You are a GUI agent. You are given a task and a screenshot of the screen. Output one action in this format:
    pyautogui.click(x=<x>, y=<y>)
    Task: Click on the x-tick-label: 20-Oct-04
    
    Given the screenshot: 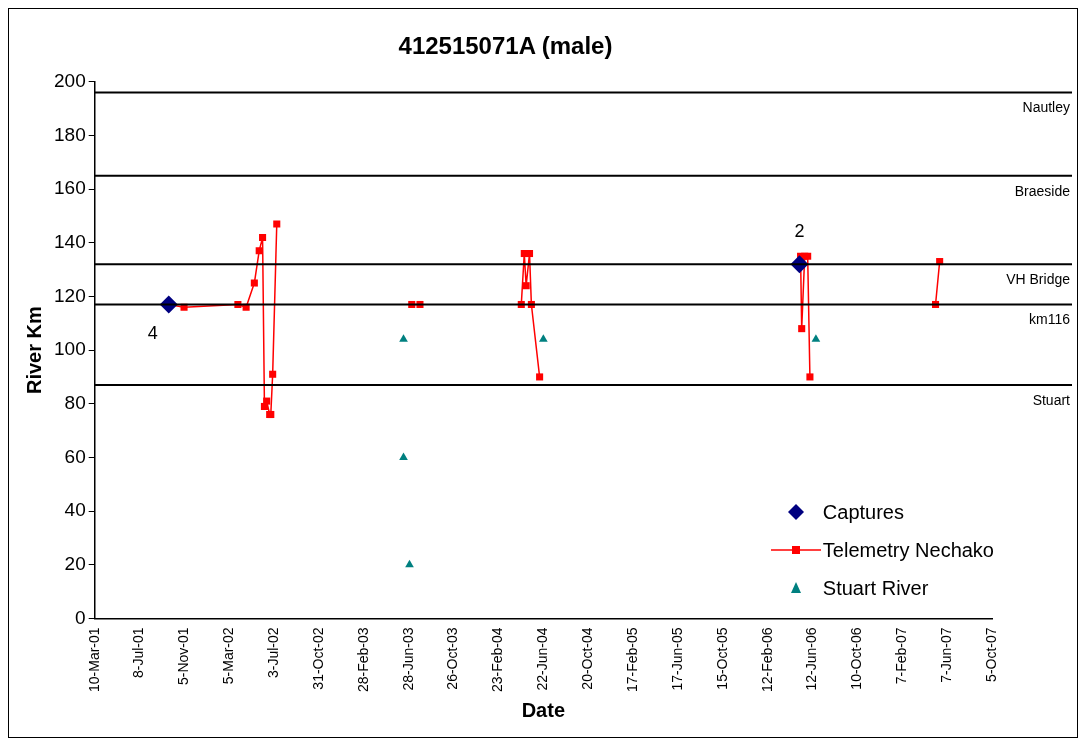 What is the action you would take?
    pyautogui.click(x=587, y=658)
    